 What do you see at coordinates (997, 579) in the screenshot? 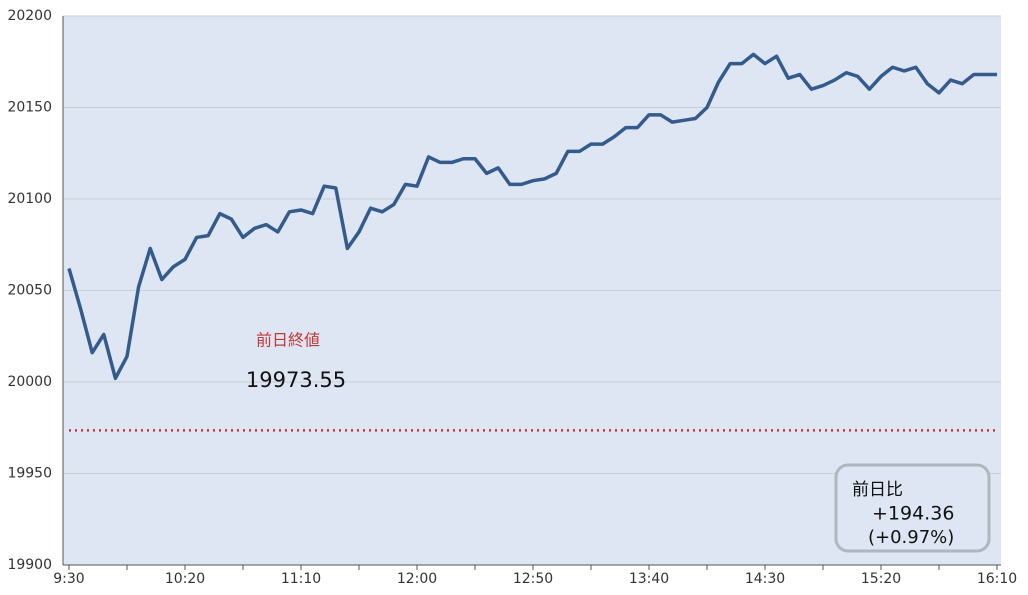
I see `x-tick-label: 16:10` at bounding box center [997, 579].